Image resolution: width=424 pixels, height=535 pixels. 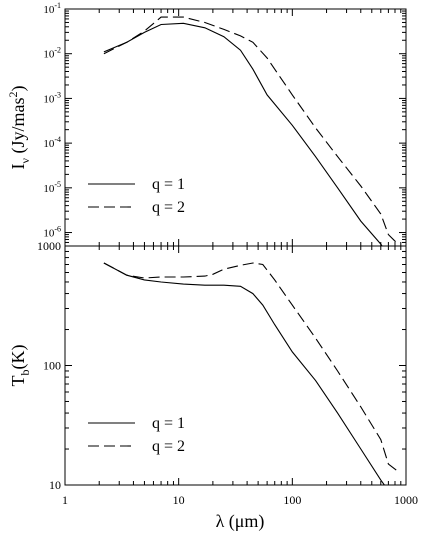 What do you see at coordinates (49, 246) in the screenshot?
I see `y-tick-label: 1000` at bounding box center [49, 246].